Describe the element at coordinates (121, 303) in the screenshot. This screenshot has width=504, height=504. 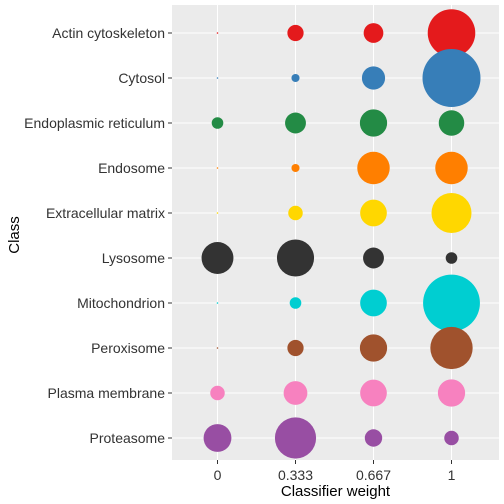
I see `y-tick-label: Mitochondrion` at that location.